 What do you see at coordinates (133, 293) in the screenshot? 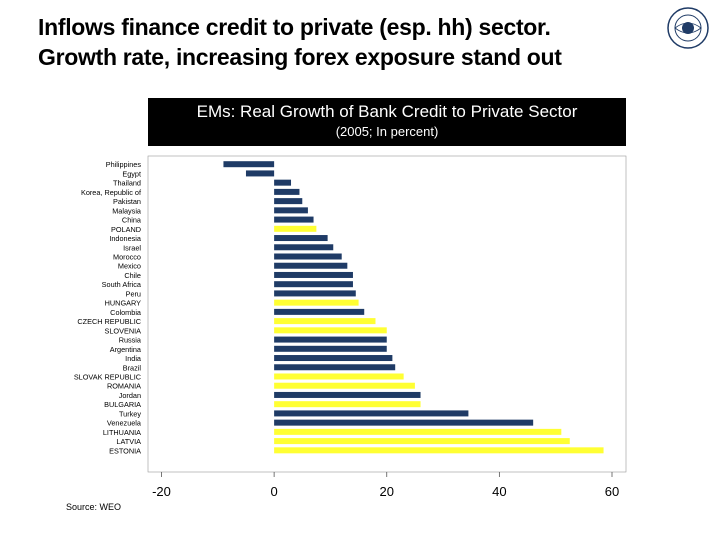
I see `category-label: Peru` at bounding box center [133, 293].